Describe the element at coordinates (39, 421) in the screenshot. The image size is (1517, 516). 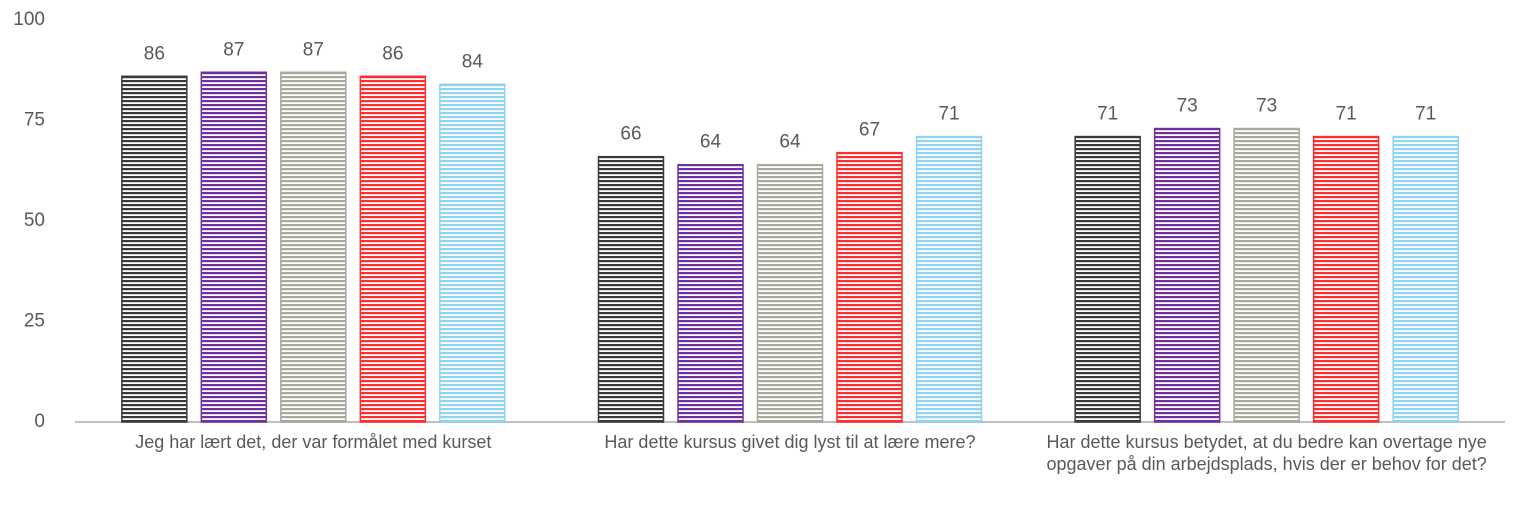
I see `y-tick-label: 0` at that location.